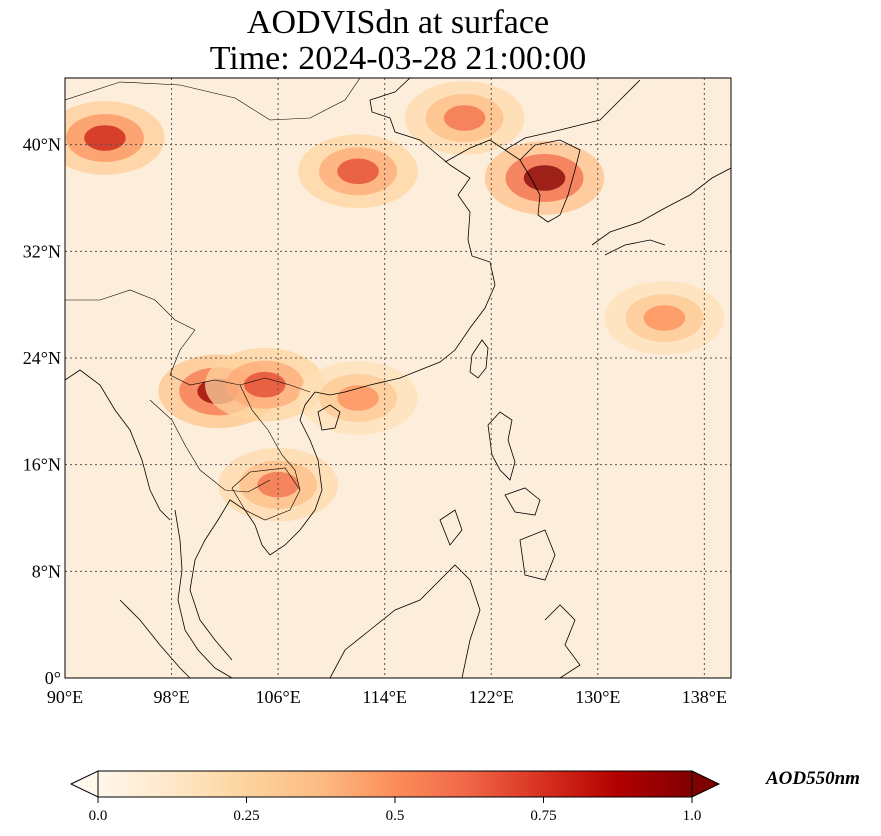 This screenshot has width=881, height=836. Describe the element at coordinates (405, 237) in the screenshot. I see `china-coast` at that location.